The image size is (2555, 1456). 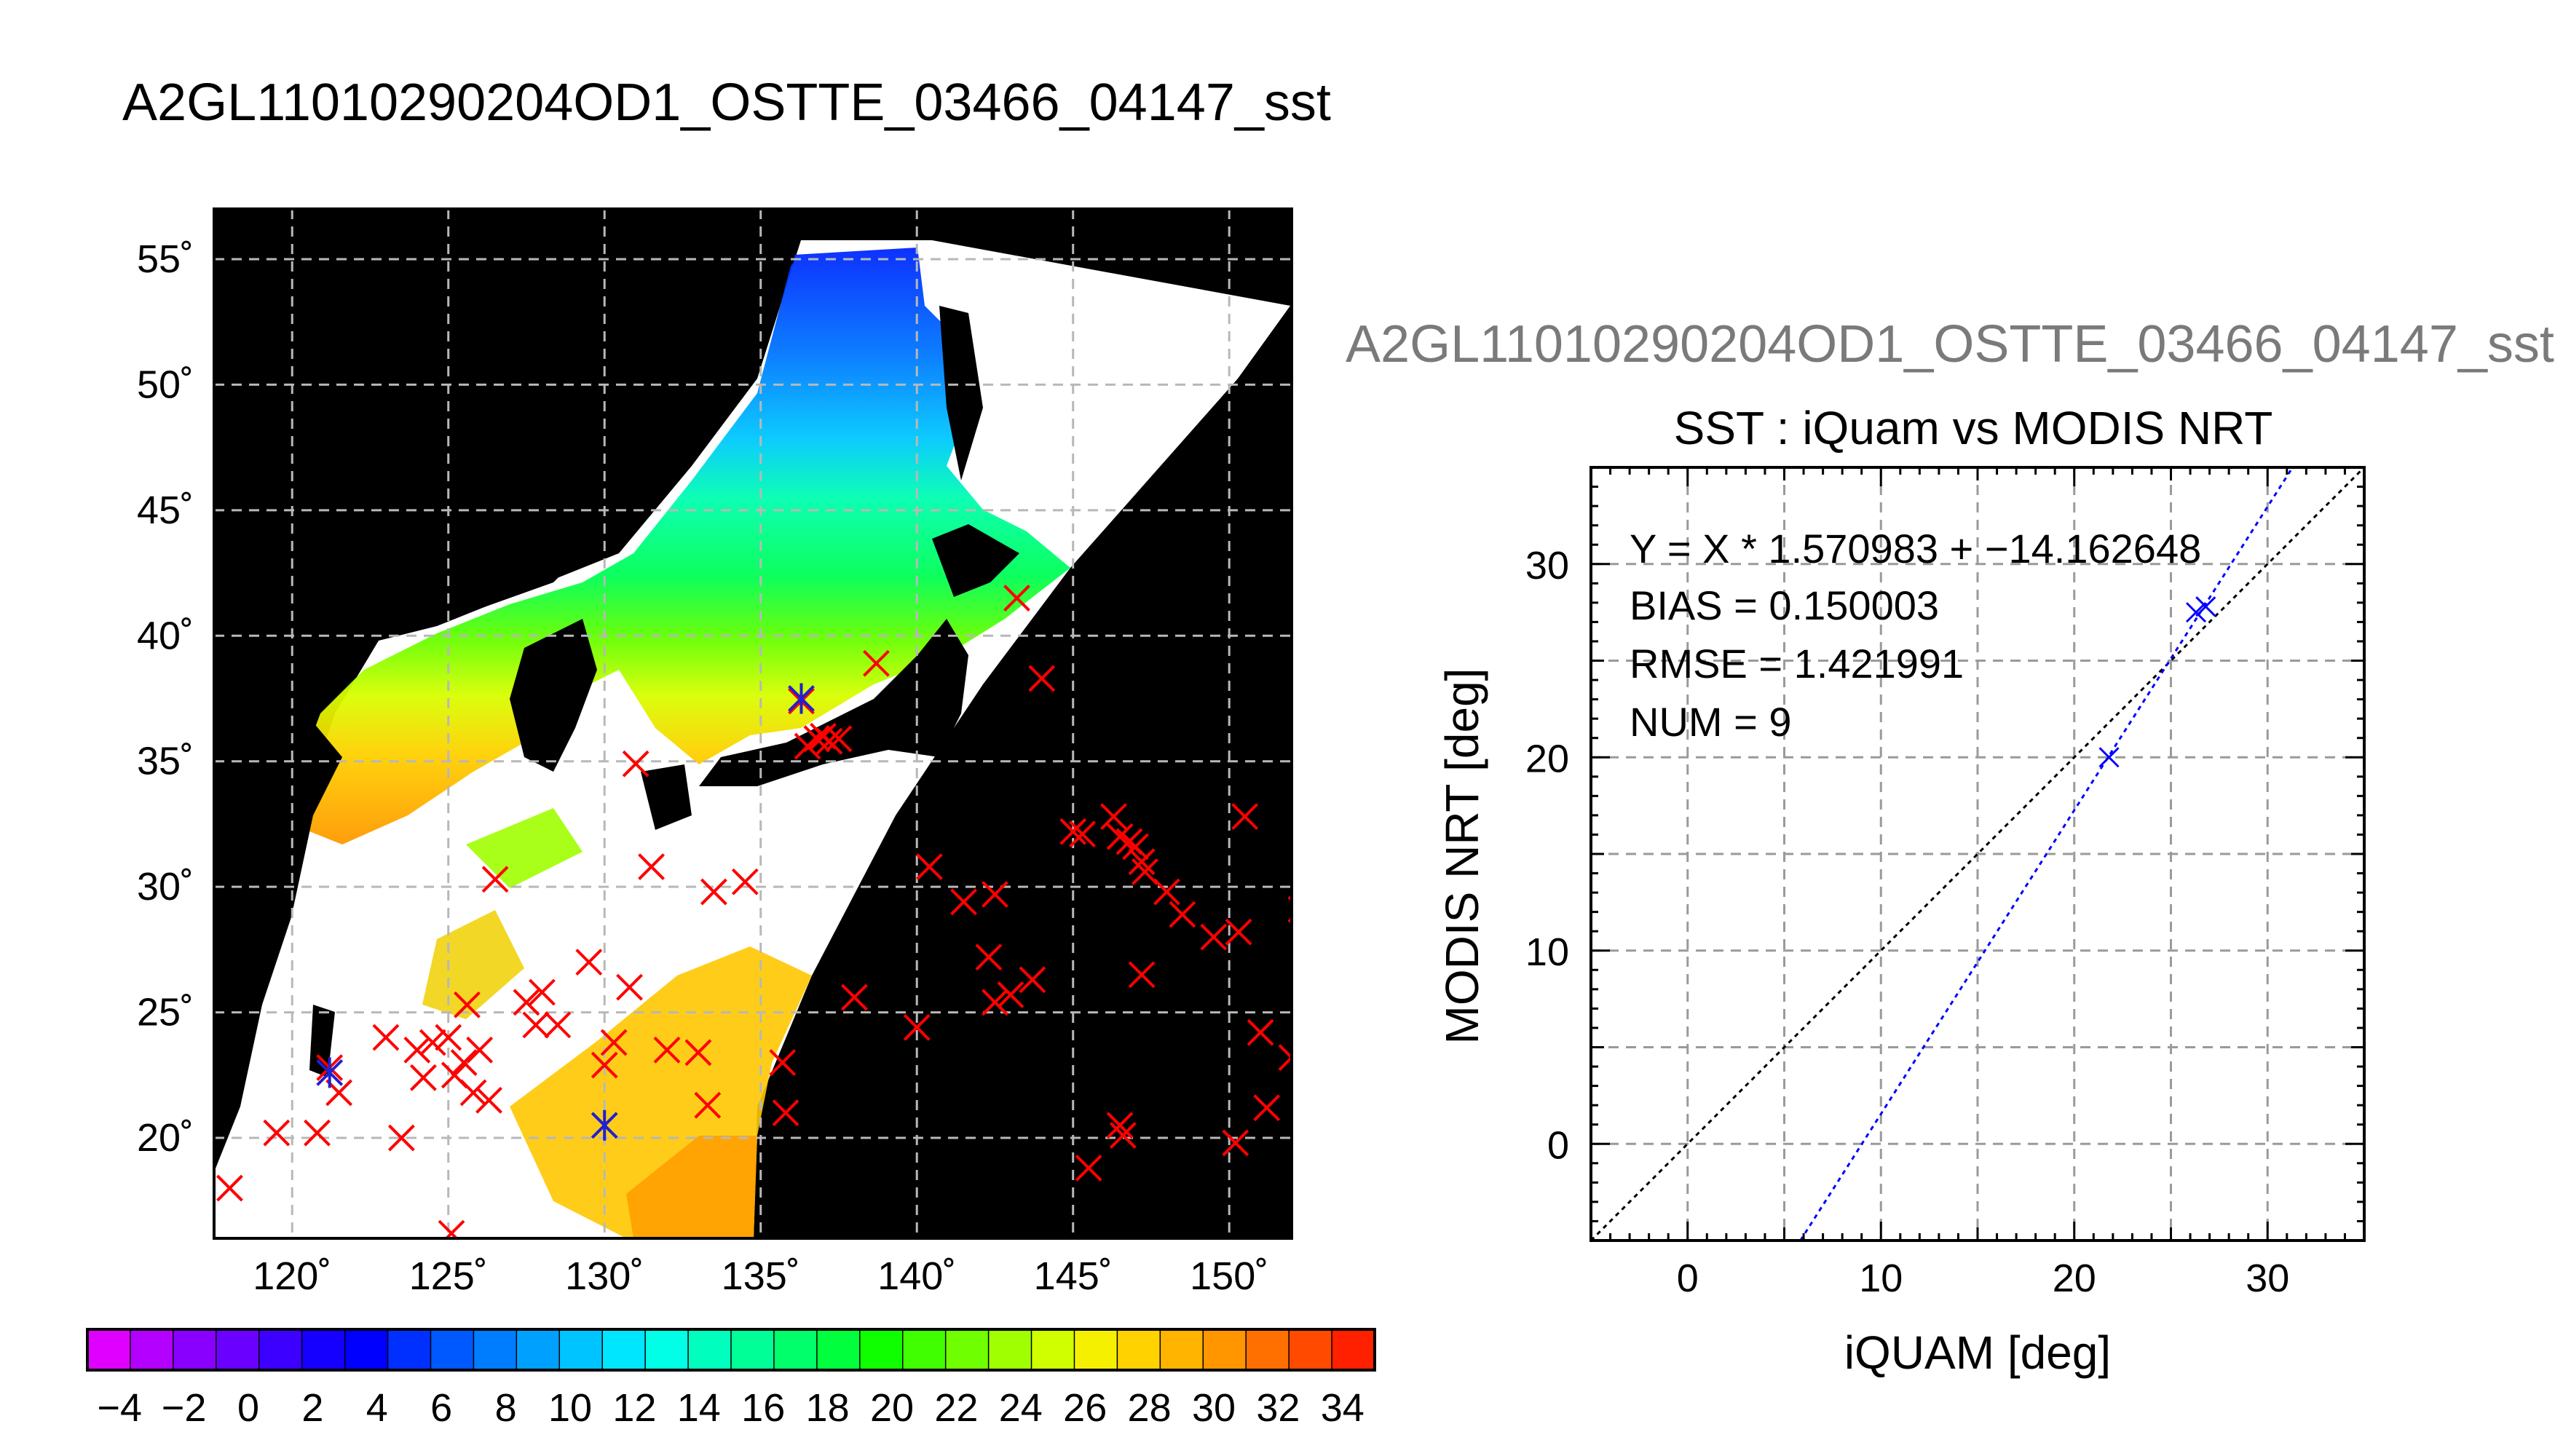 I want to click on colorbar-tick-label: 32, so click(x=1278, y=1408).